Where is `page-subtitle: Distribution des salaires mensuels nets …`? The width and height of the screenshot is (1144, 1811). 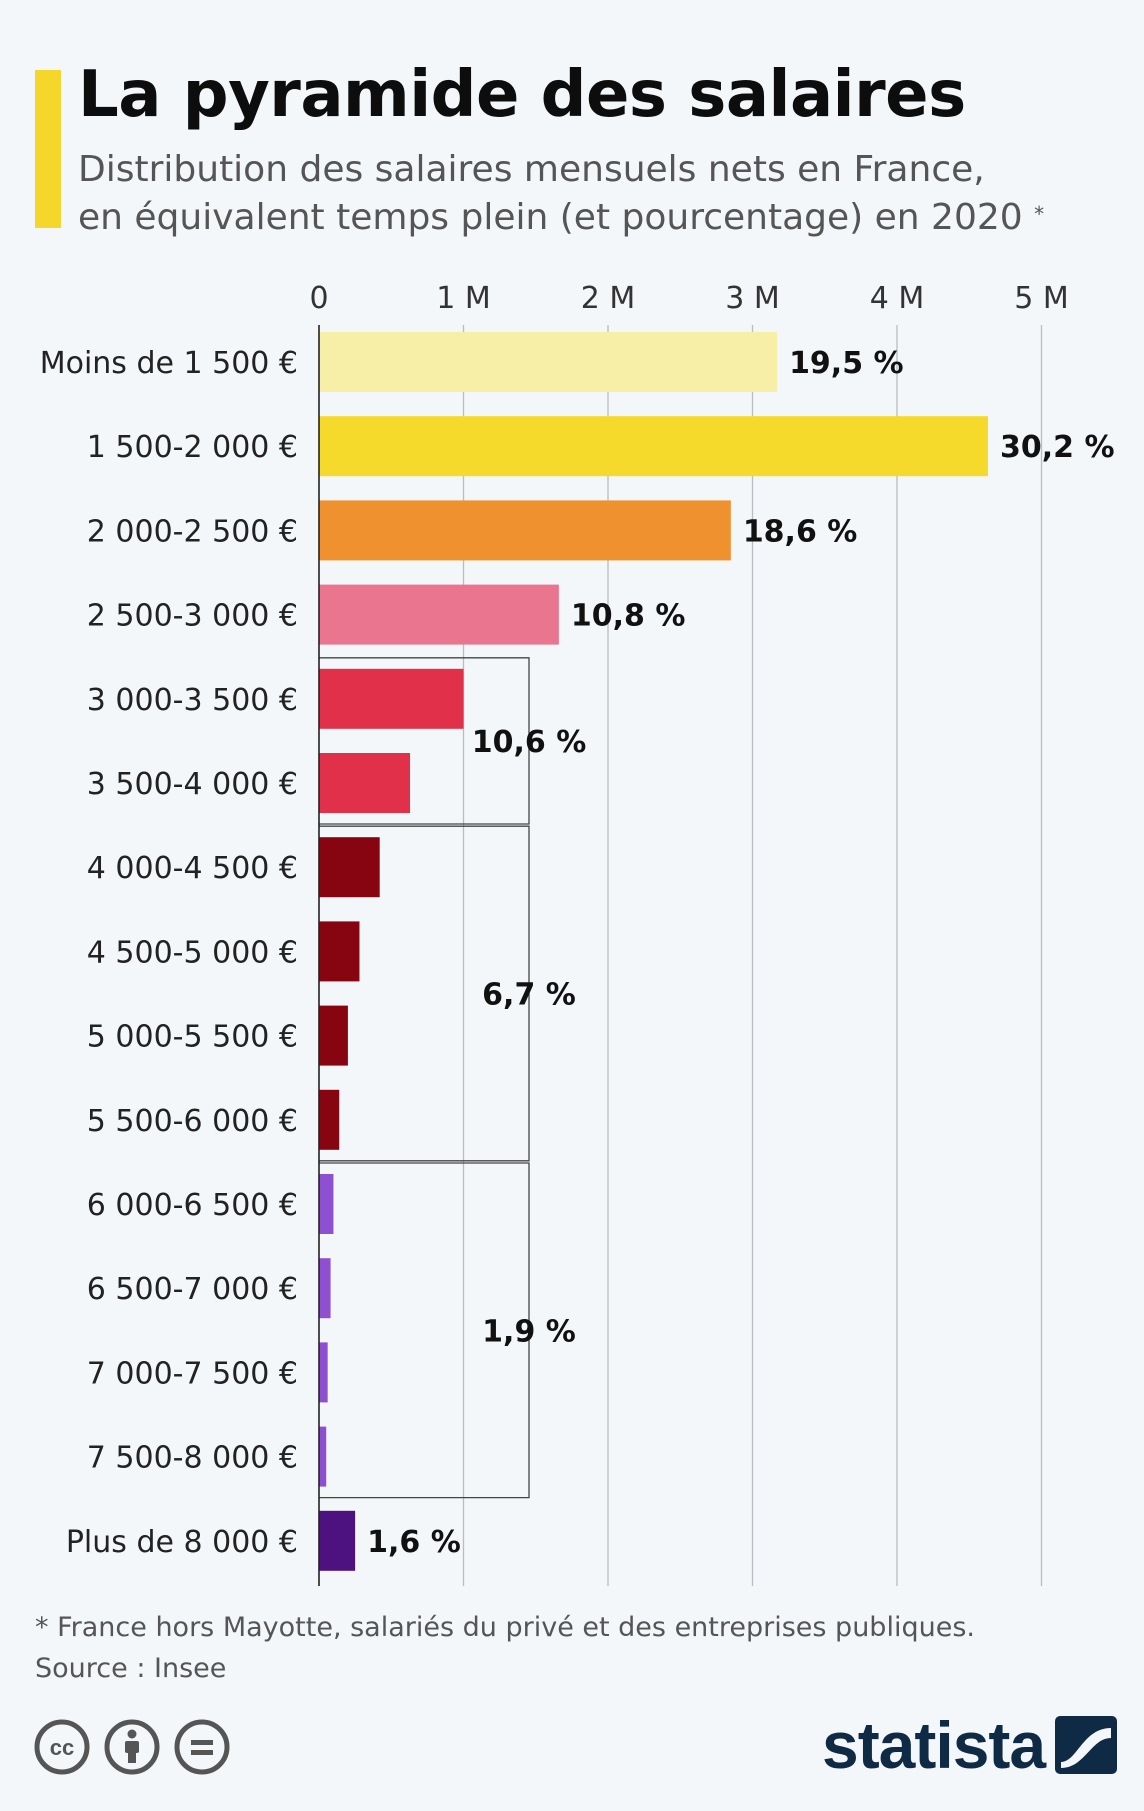 page-subtitle: Distribution des salaires mensuels nets … is located at coordinates (561, 194).